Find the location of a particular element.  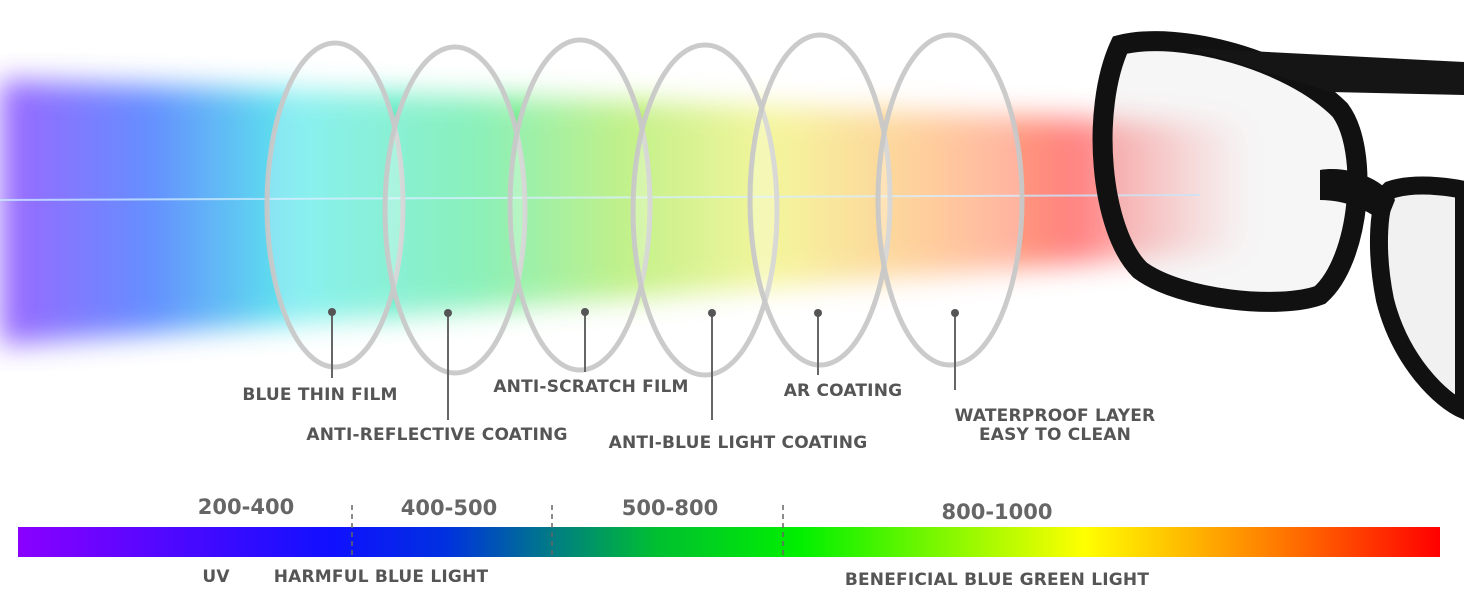

layer-label: ANTI-REFLECTIVE COATING is located at coordinates (436, 435).